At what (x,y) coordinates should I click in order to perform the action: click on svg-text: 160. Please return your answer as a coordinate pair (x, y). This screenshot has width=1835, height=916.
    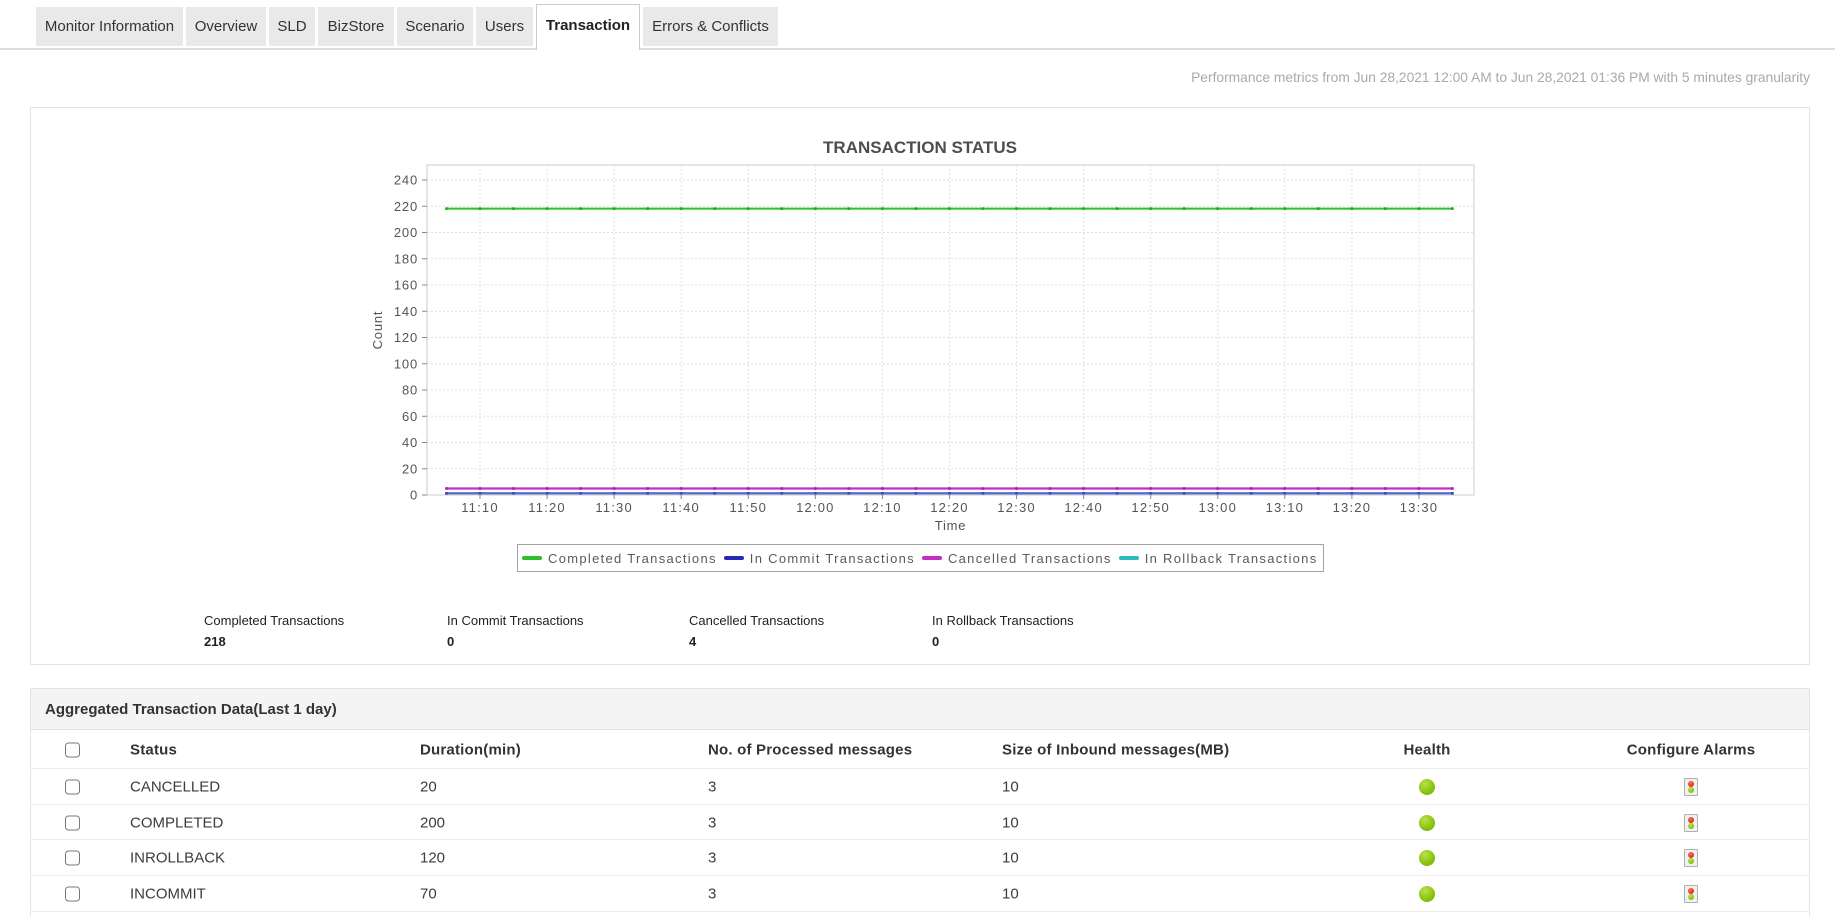
    Looking at the image, I should click on (406, 285).